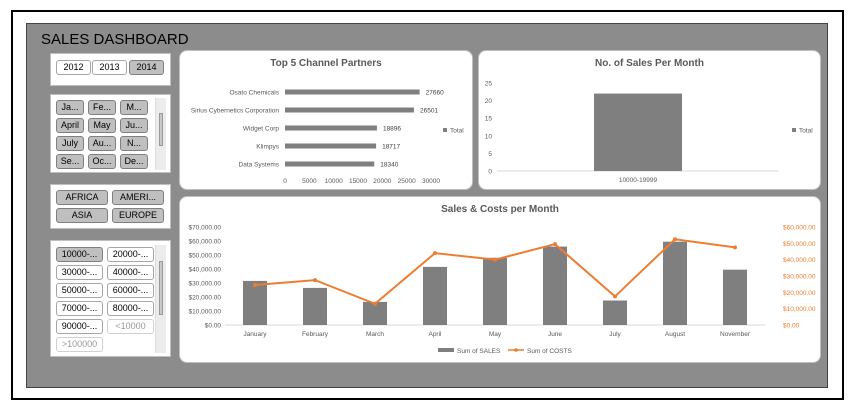 This screenshot has height=411, width=854. I want to click on combo-right-y-tick: $20,000.00, so click(799, 293).